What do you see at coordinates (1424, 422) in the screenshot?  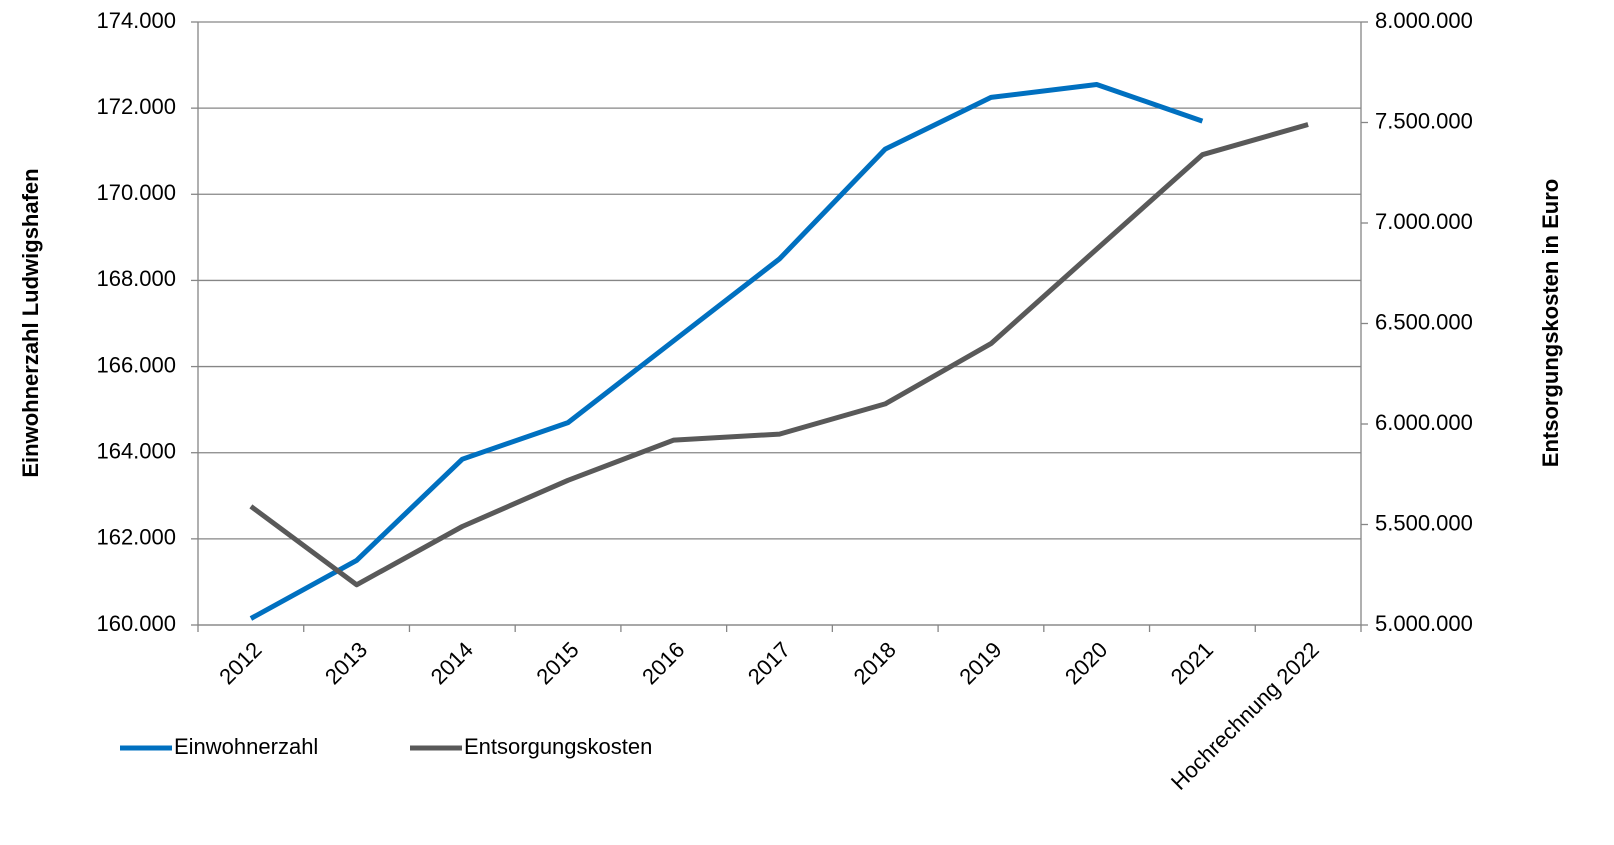 I see `y2-tick-label: 6.000.000` at bounding box center [1424, 422].